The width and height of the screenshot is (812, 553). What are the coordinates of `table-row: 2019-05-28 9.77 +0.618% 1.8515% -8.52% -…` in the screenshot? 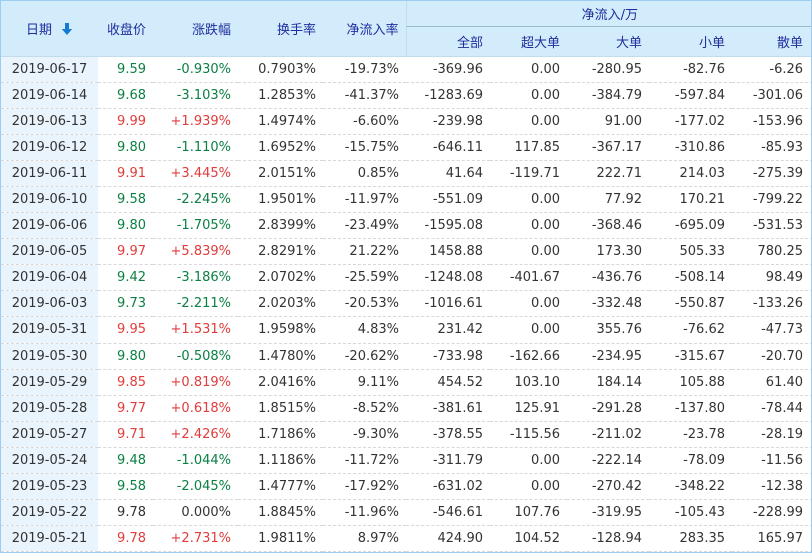 It's located at (406, 408).